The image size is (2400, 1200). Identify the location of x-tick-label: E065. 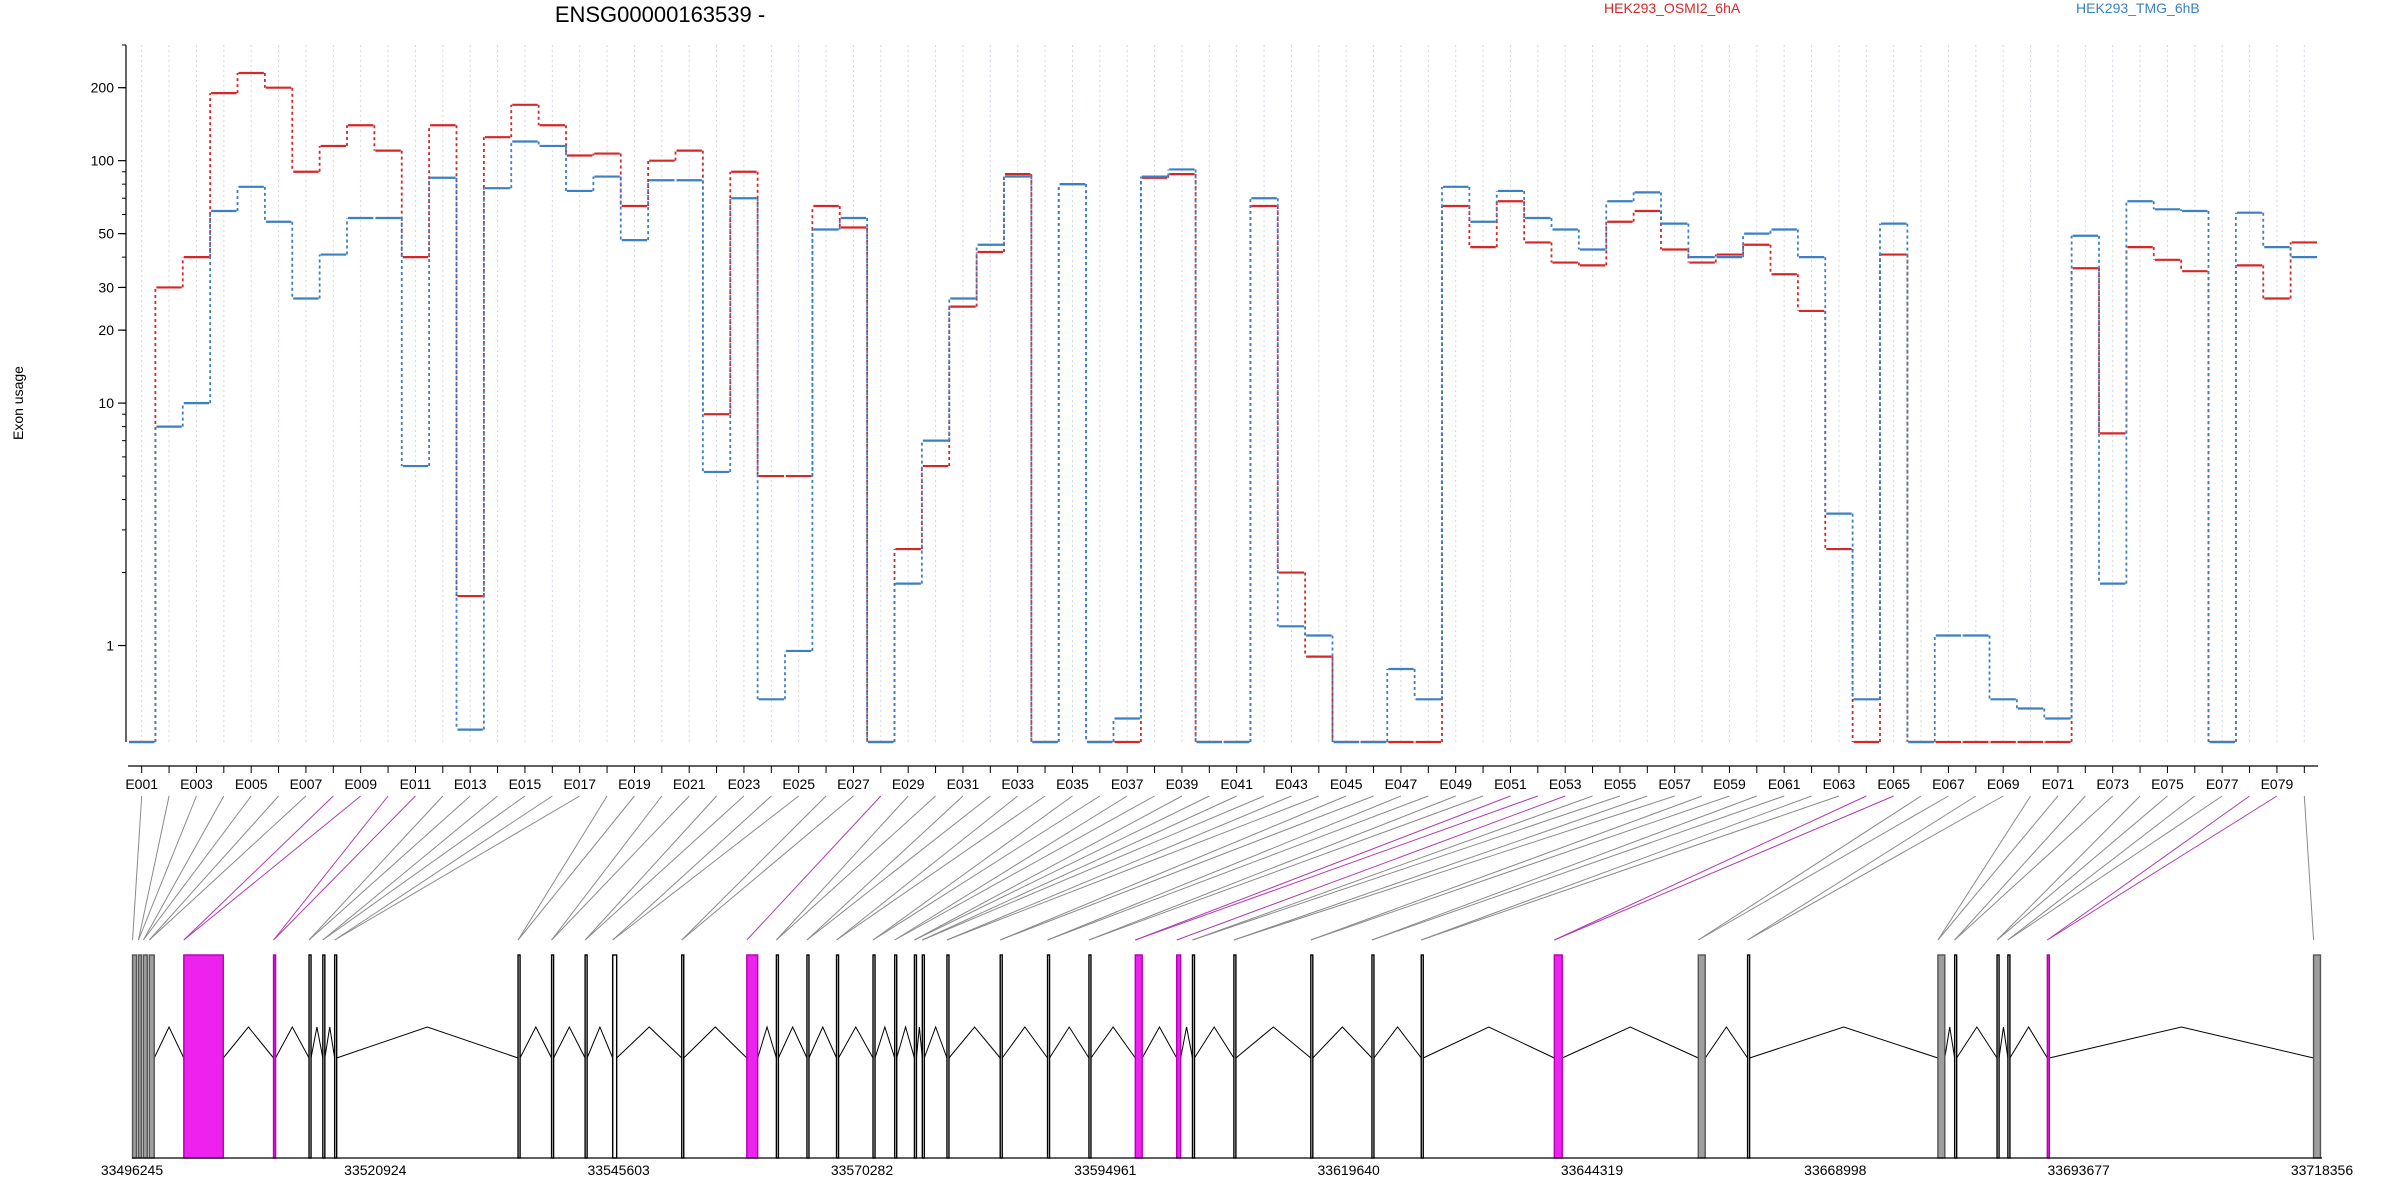
(1893, 784).